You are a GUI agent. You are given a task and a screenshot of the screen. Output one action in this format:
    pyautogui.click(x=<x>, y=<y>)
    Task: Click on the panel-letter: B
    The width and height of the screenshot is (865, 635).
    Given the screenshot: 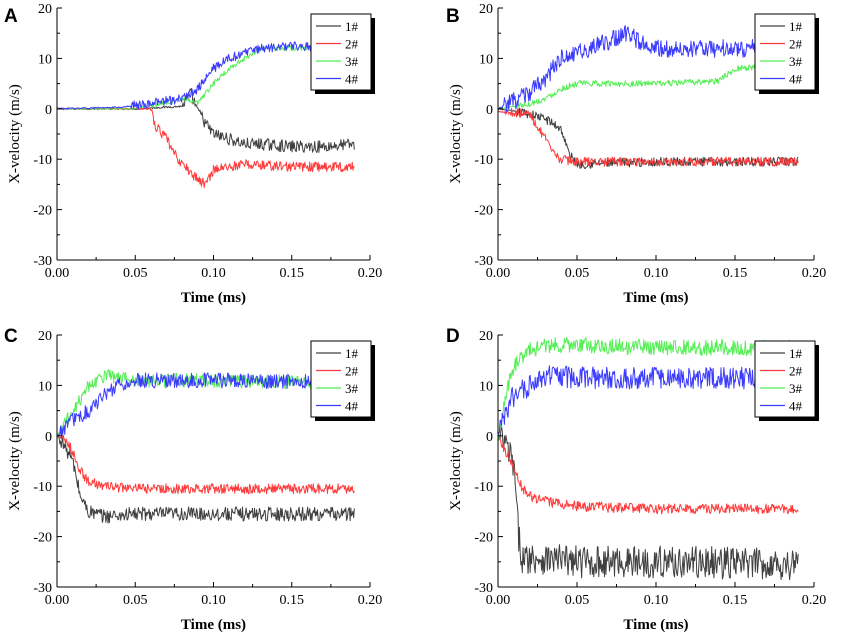 What is the action you would take?
    pyautogui.click(x=453, y=16)
    